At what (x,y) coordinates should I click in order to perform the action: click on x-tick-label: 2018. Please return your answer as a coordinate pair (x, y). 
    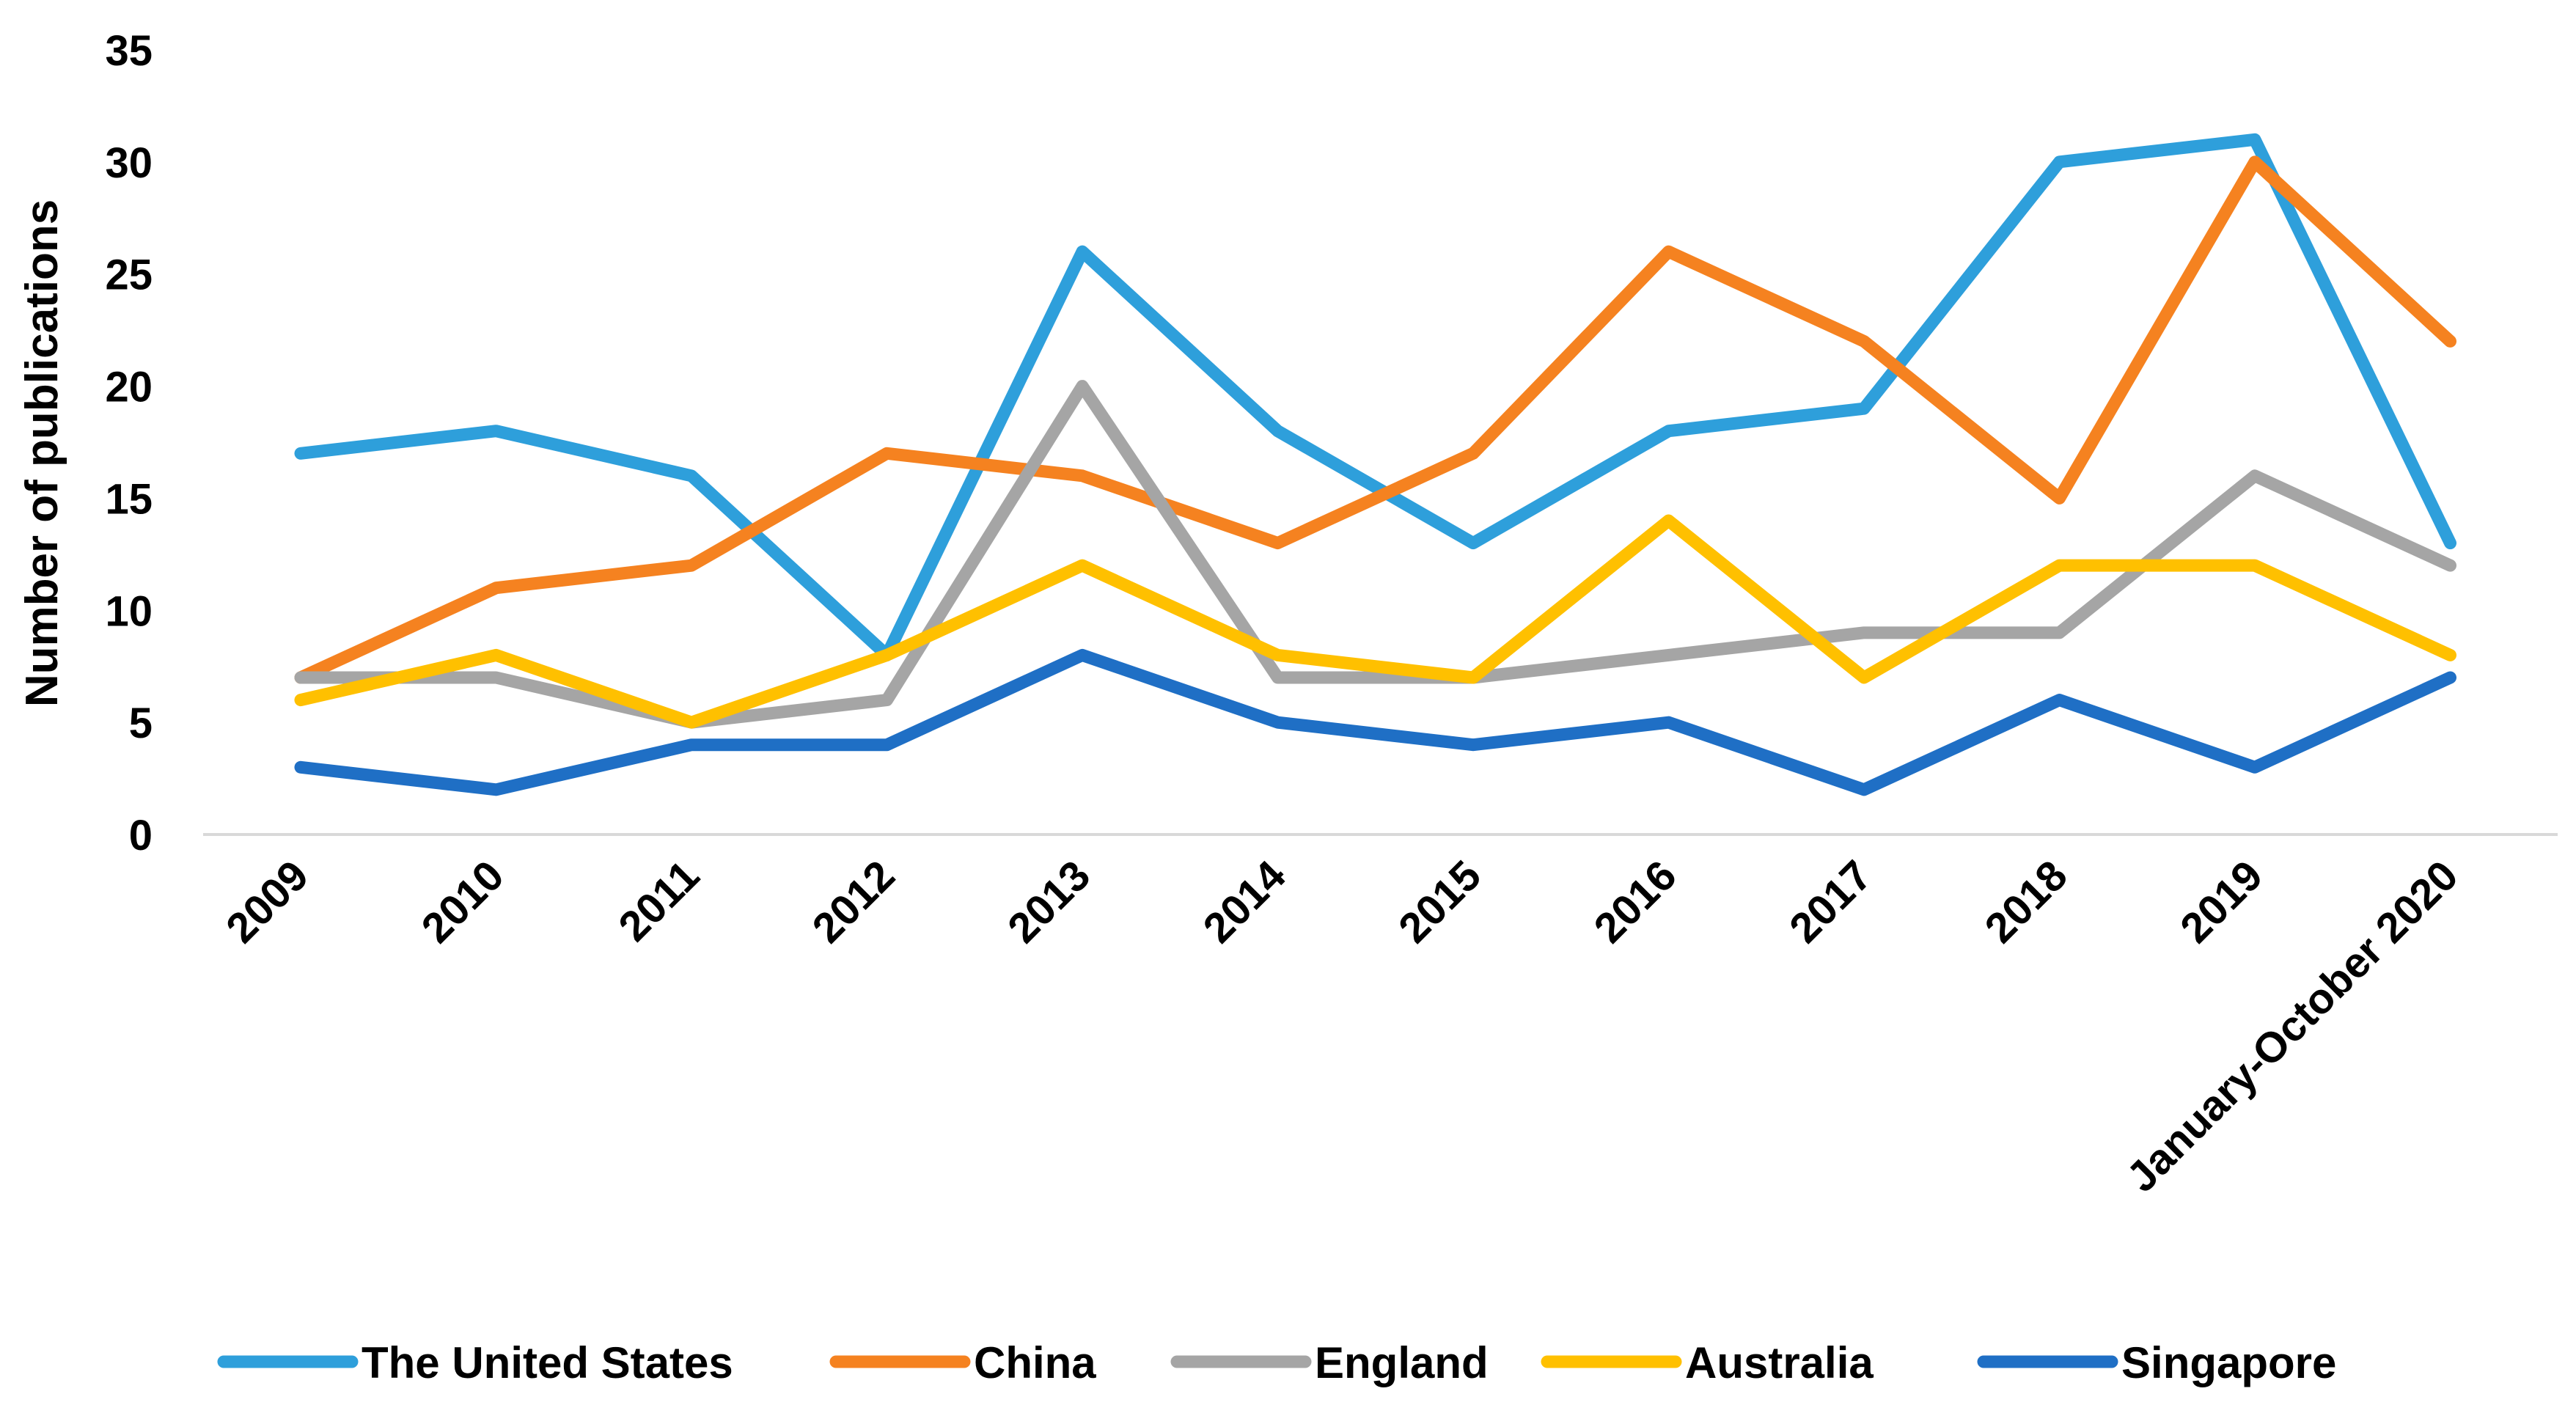
    Looking at the image, I should click on (2026, 902).